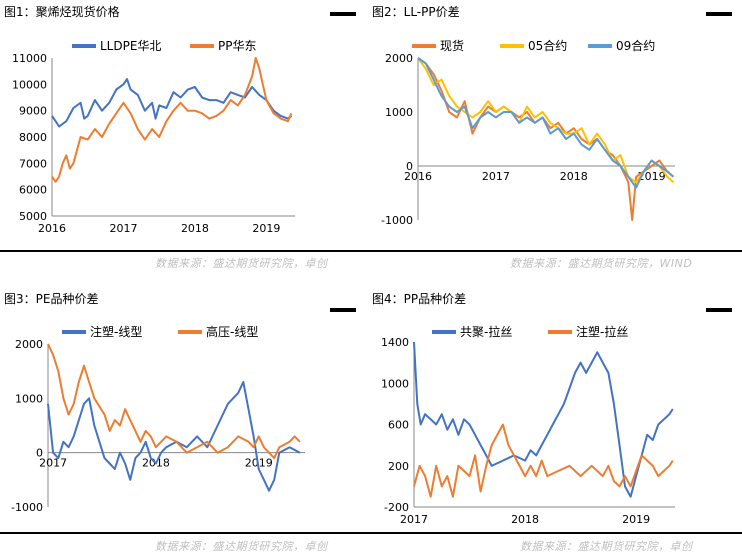 Image resolution: width=742 pixels, height=555 pixels. Describe the element at coordinates (398, 425) in the screenshot. I see `y-tick-label: 600` at that location.